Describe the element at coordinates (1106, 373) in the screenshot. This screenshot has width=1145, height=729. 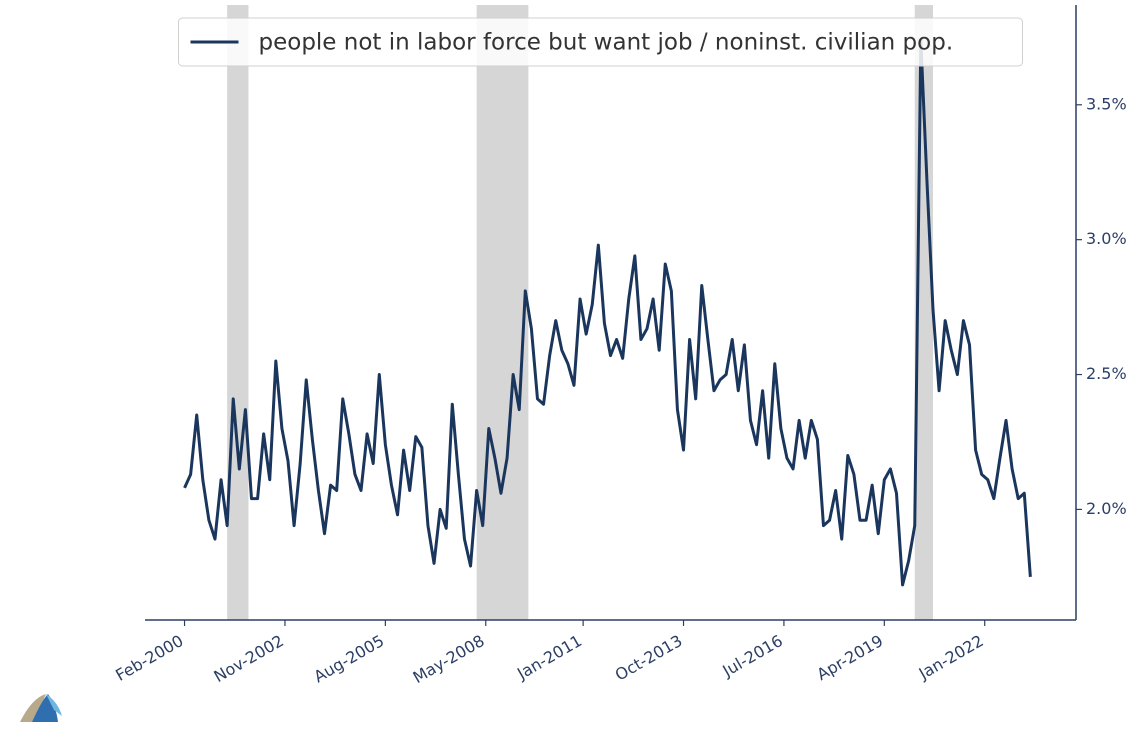
I see `y-tick-label: 2.5%` at that location.